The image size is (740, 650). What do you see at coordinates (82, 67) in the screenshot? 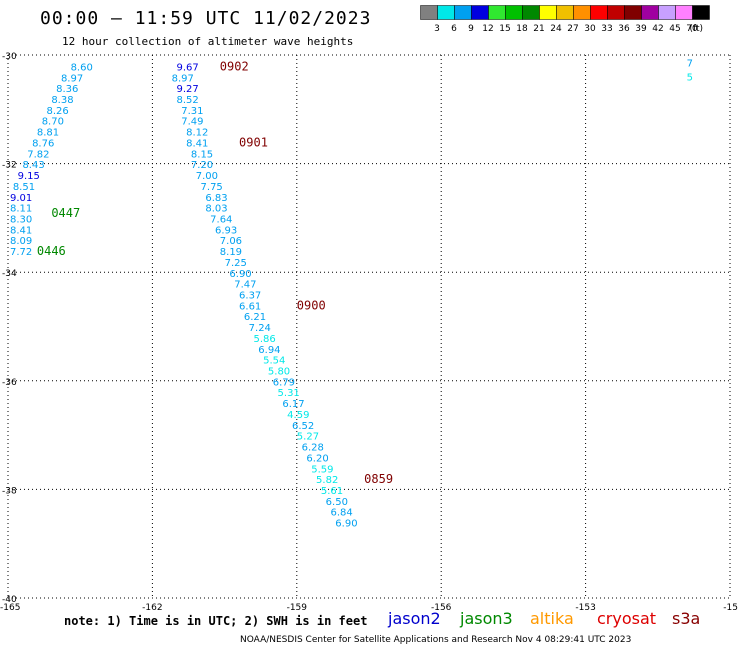
I see `wave-height-point: 8.60` at bounding box center [82, 67].